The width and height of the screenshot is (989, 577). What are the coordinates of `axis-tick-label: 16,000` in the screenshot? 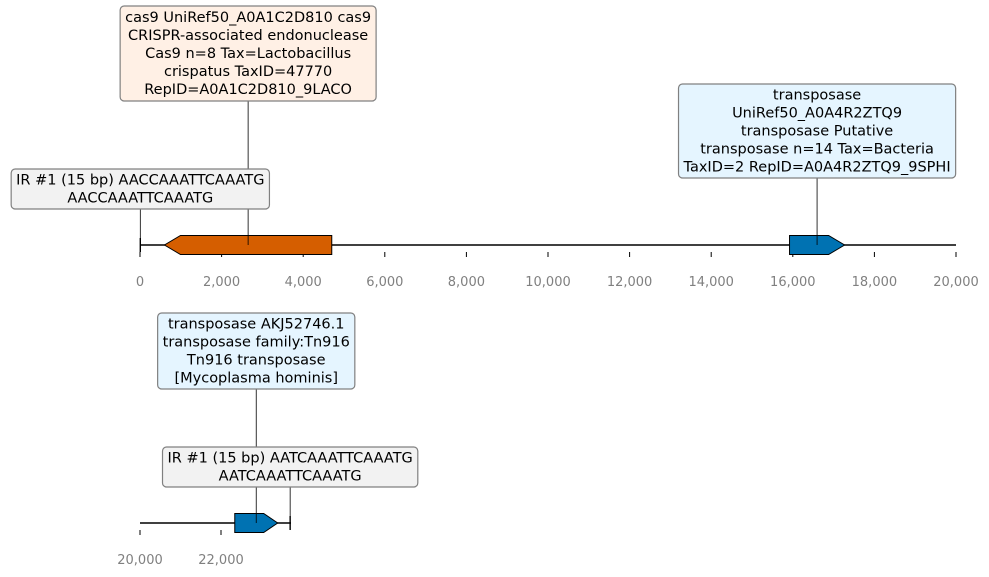 It's located at (793, 282).